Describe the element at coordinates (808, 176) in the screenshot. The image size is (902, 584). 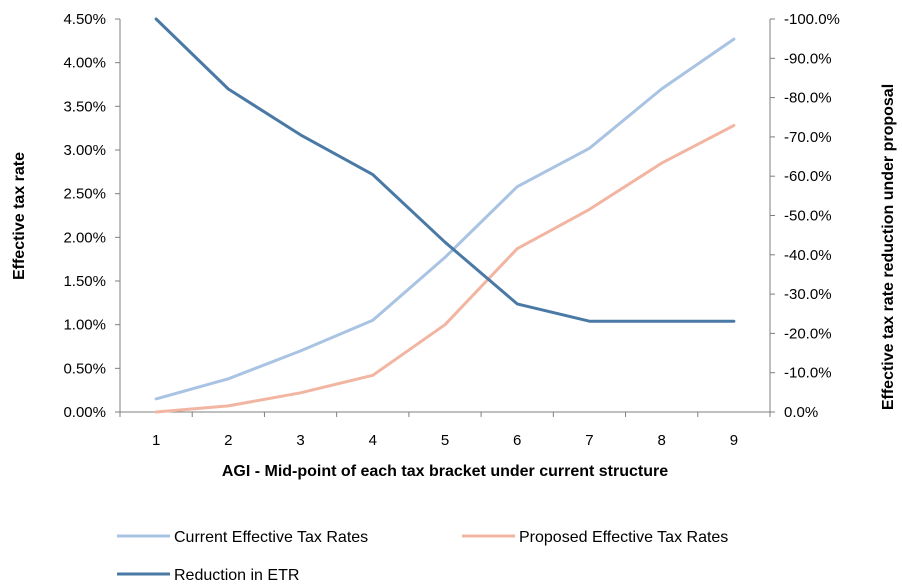
I see `y-right-tick-label: -60.0%` at that location.